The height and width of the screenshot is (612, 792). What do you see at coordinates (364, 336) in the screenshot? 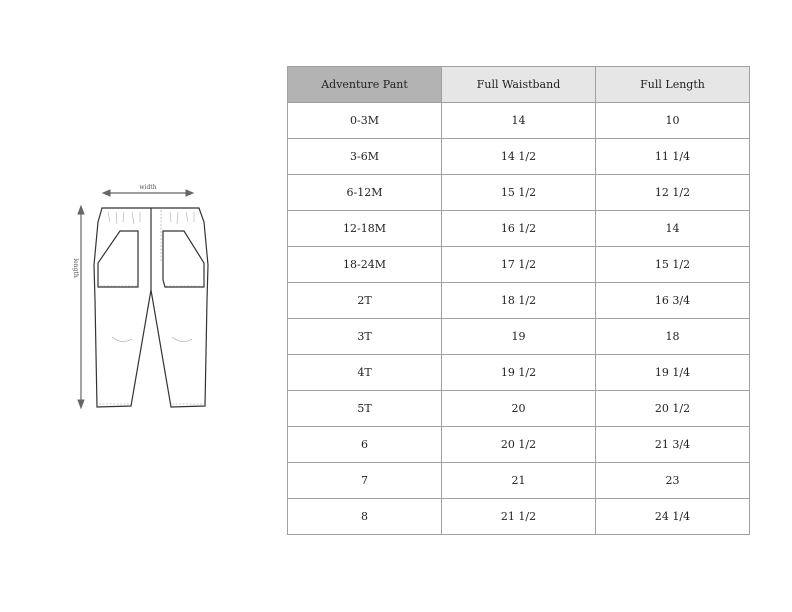
I see `size-cell: 3T` at bounding box center [364, 336].